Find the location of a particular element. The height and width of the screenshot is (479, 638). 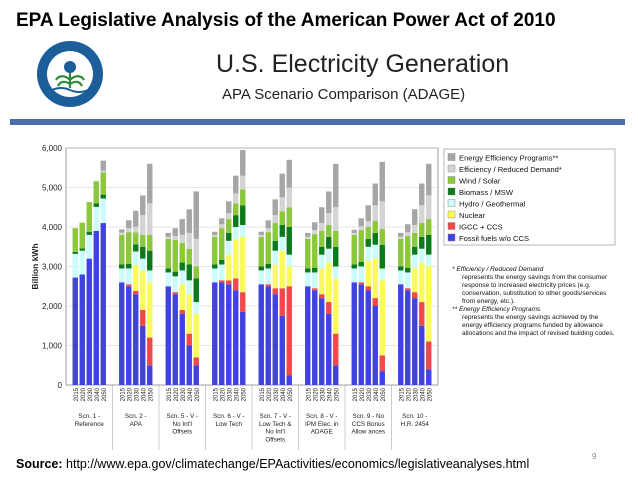

legend-label: Nuclear is located at coordinates (472, 215).